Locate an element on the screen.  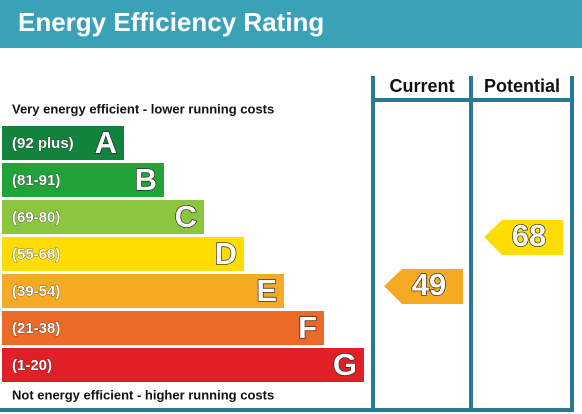
band-range: (55-68) is located at coordinates (36, 254).